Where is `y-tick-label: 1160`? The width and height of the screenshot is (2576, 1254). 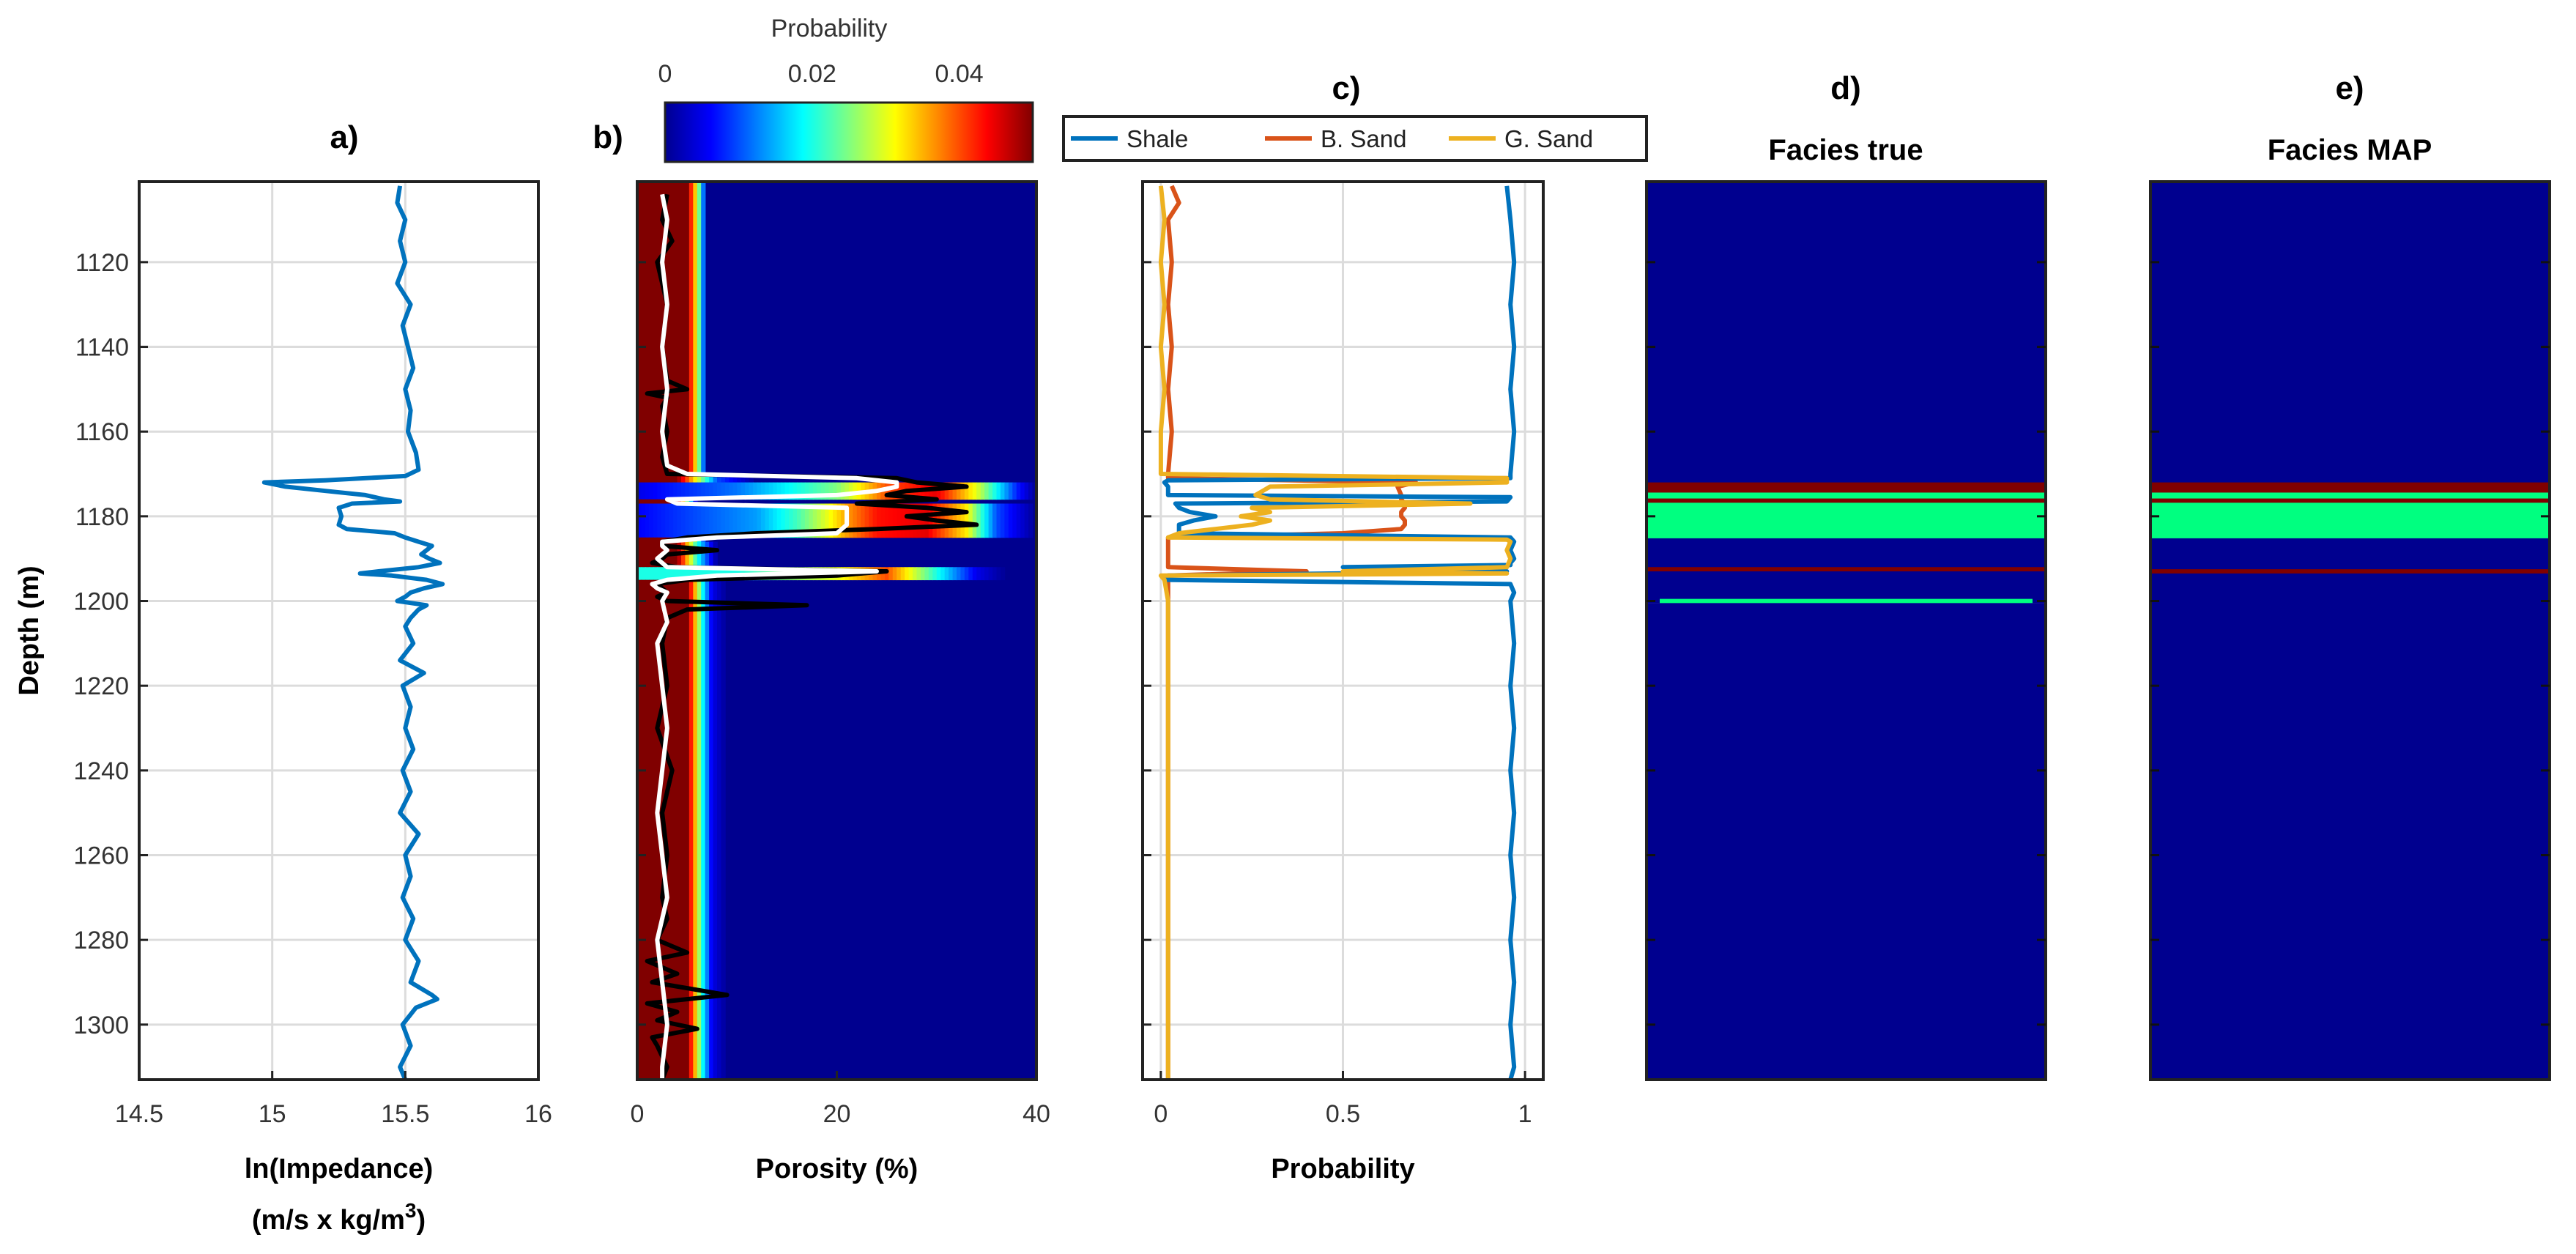 y-tick-label: 1160 is located at coordinates (102, 432).